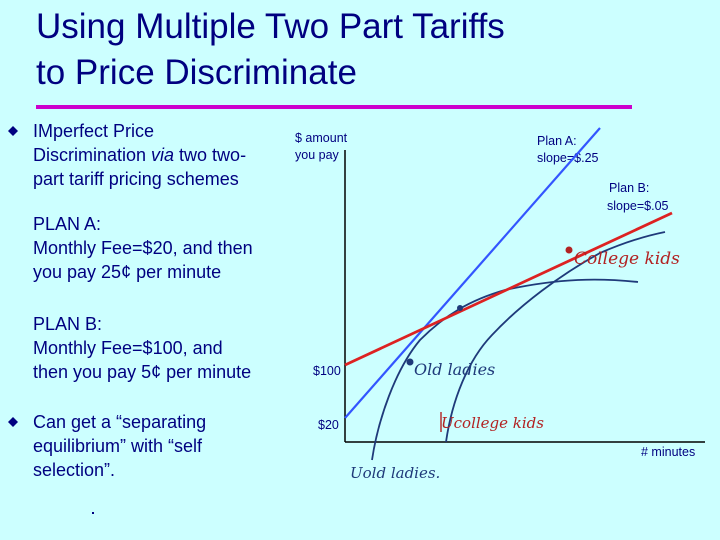 The width and height of the screenshot is (720, 540). I want to click on plan-b-line-3: then you pay 5¢ per minute, so click(142, 372).